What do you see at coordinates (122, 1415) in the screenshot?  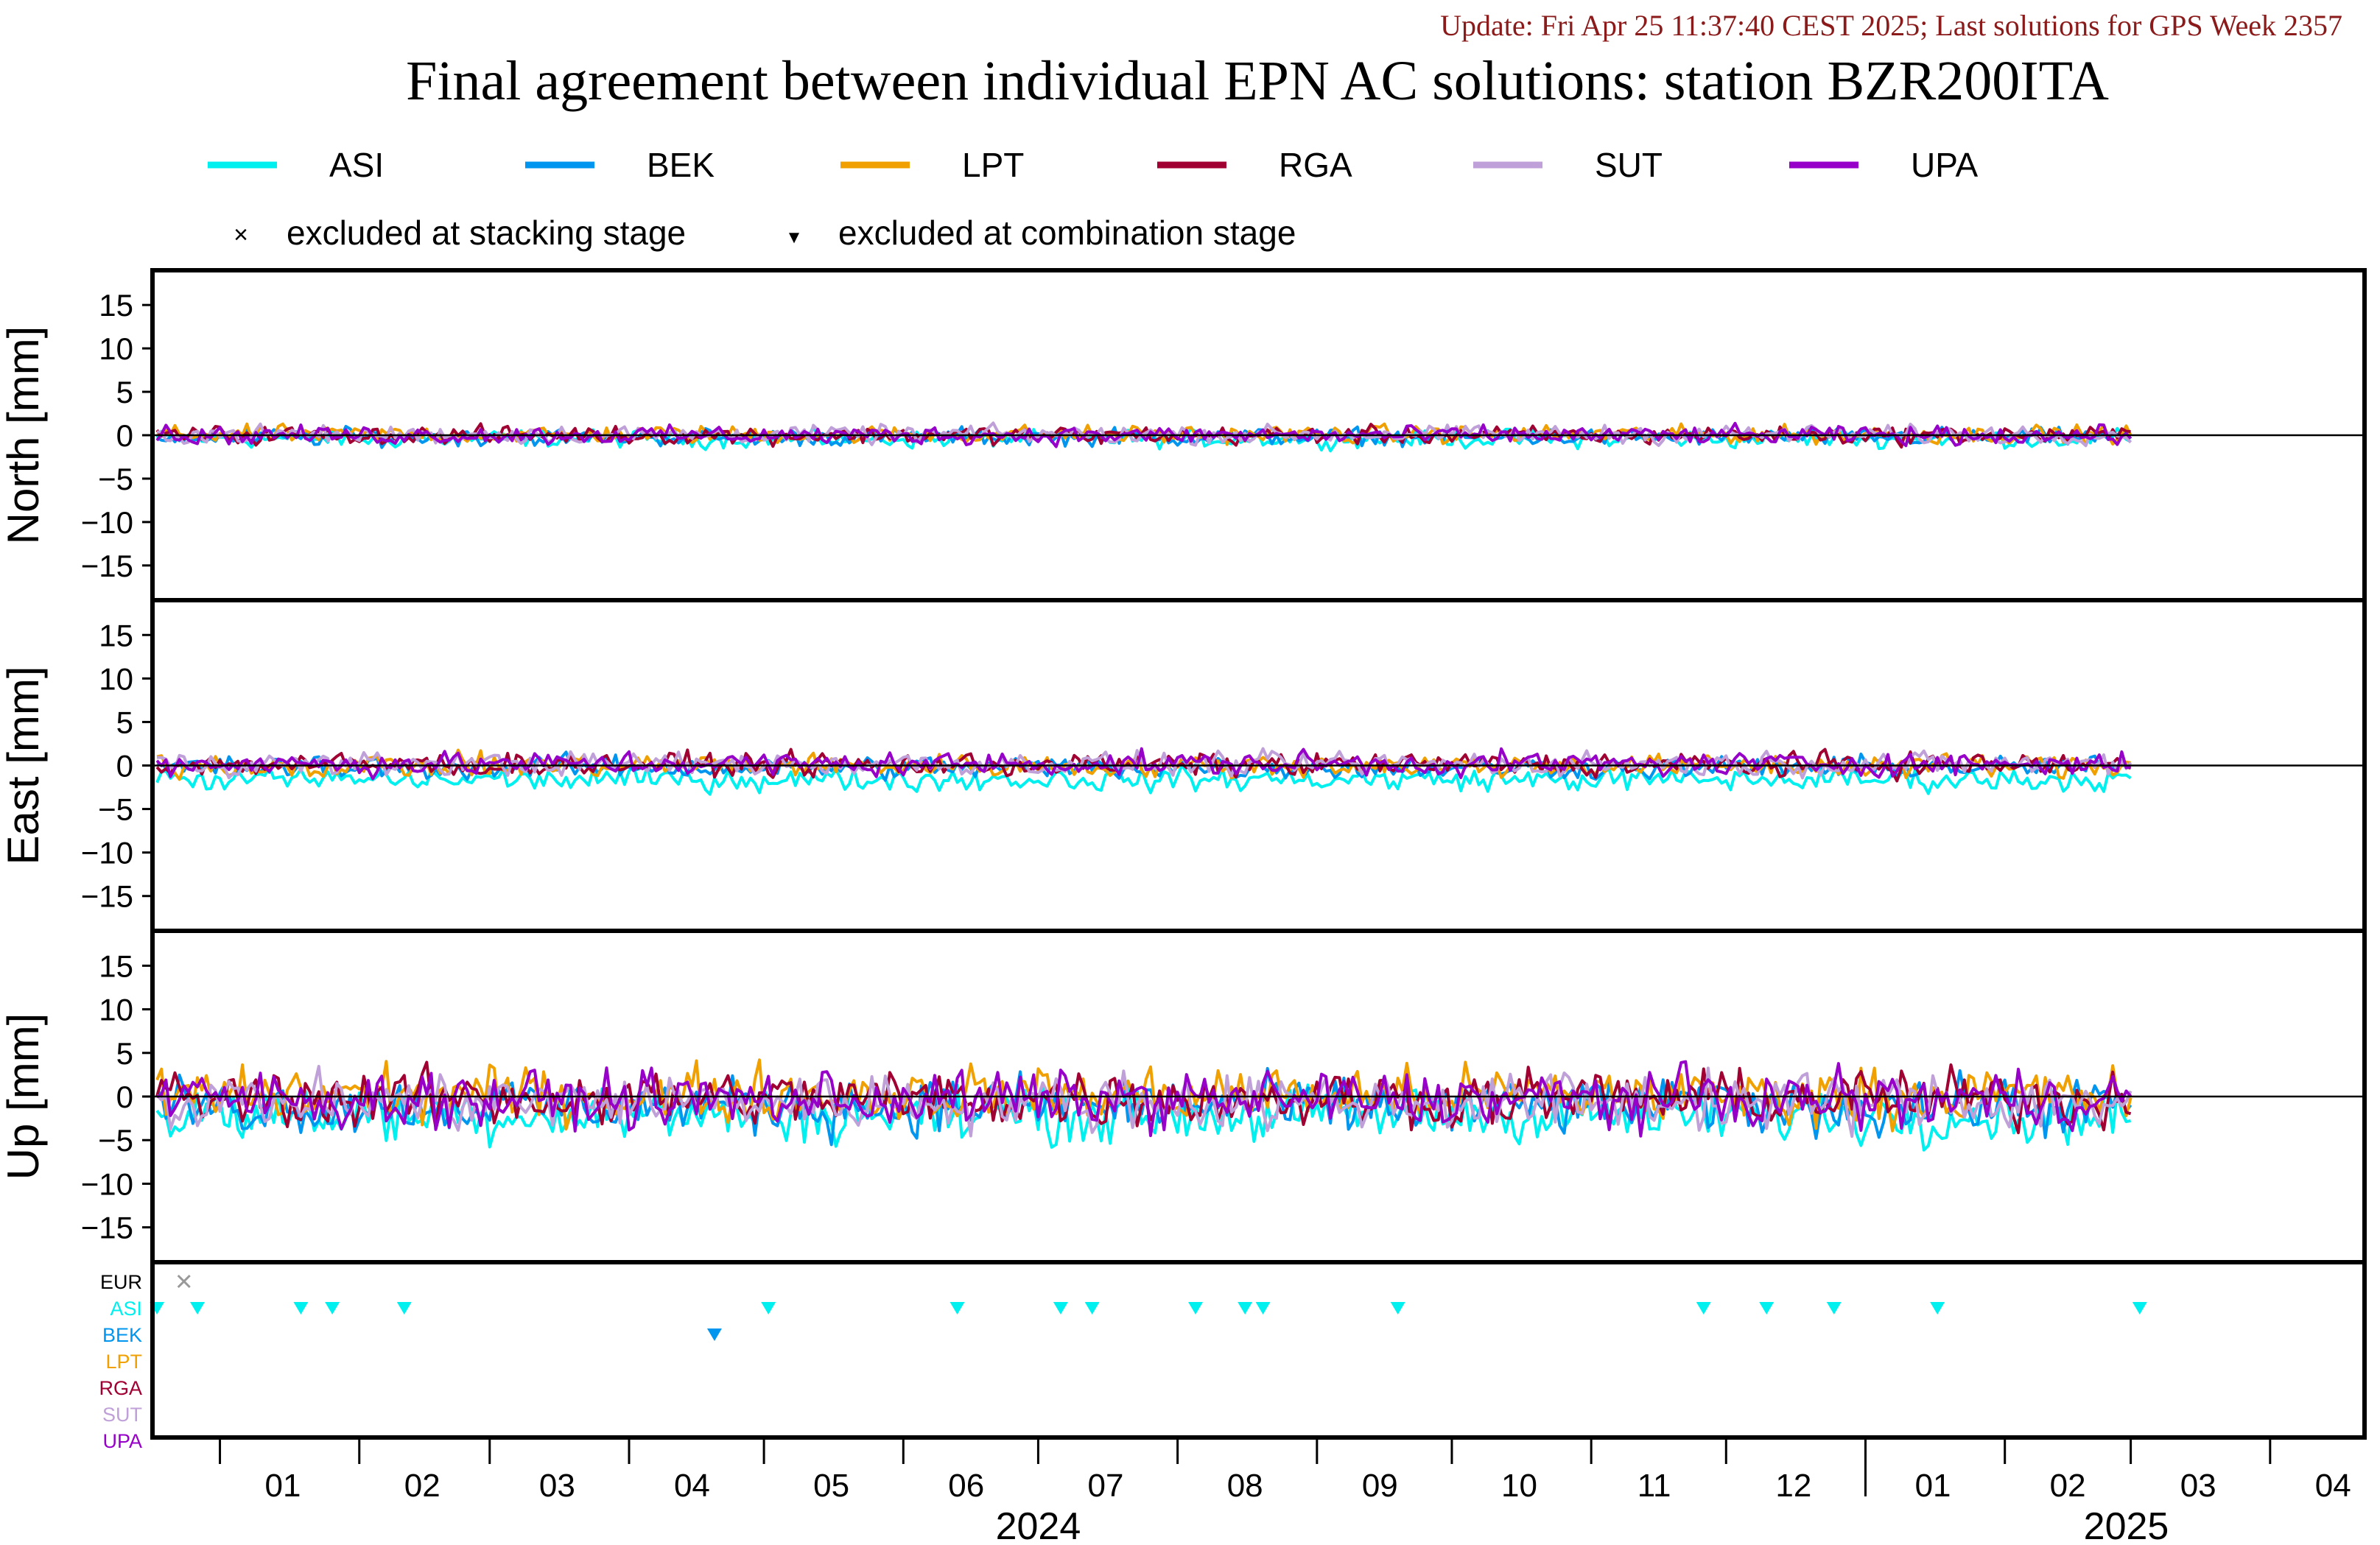 I see `exclusion-row-label-sut: SUT` at bounding box center [122, 1415].